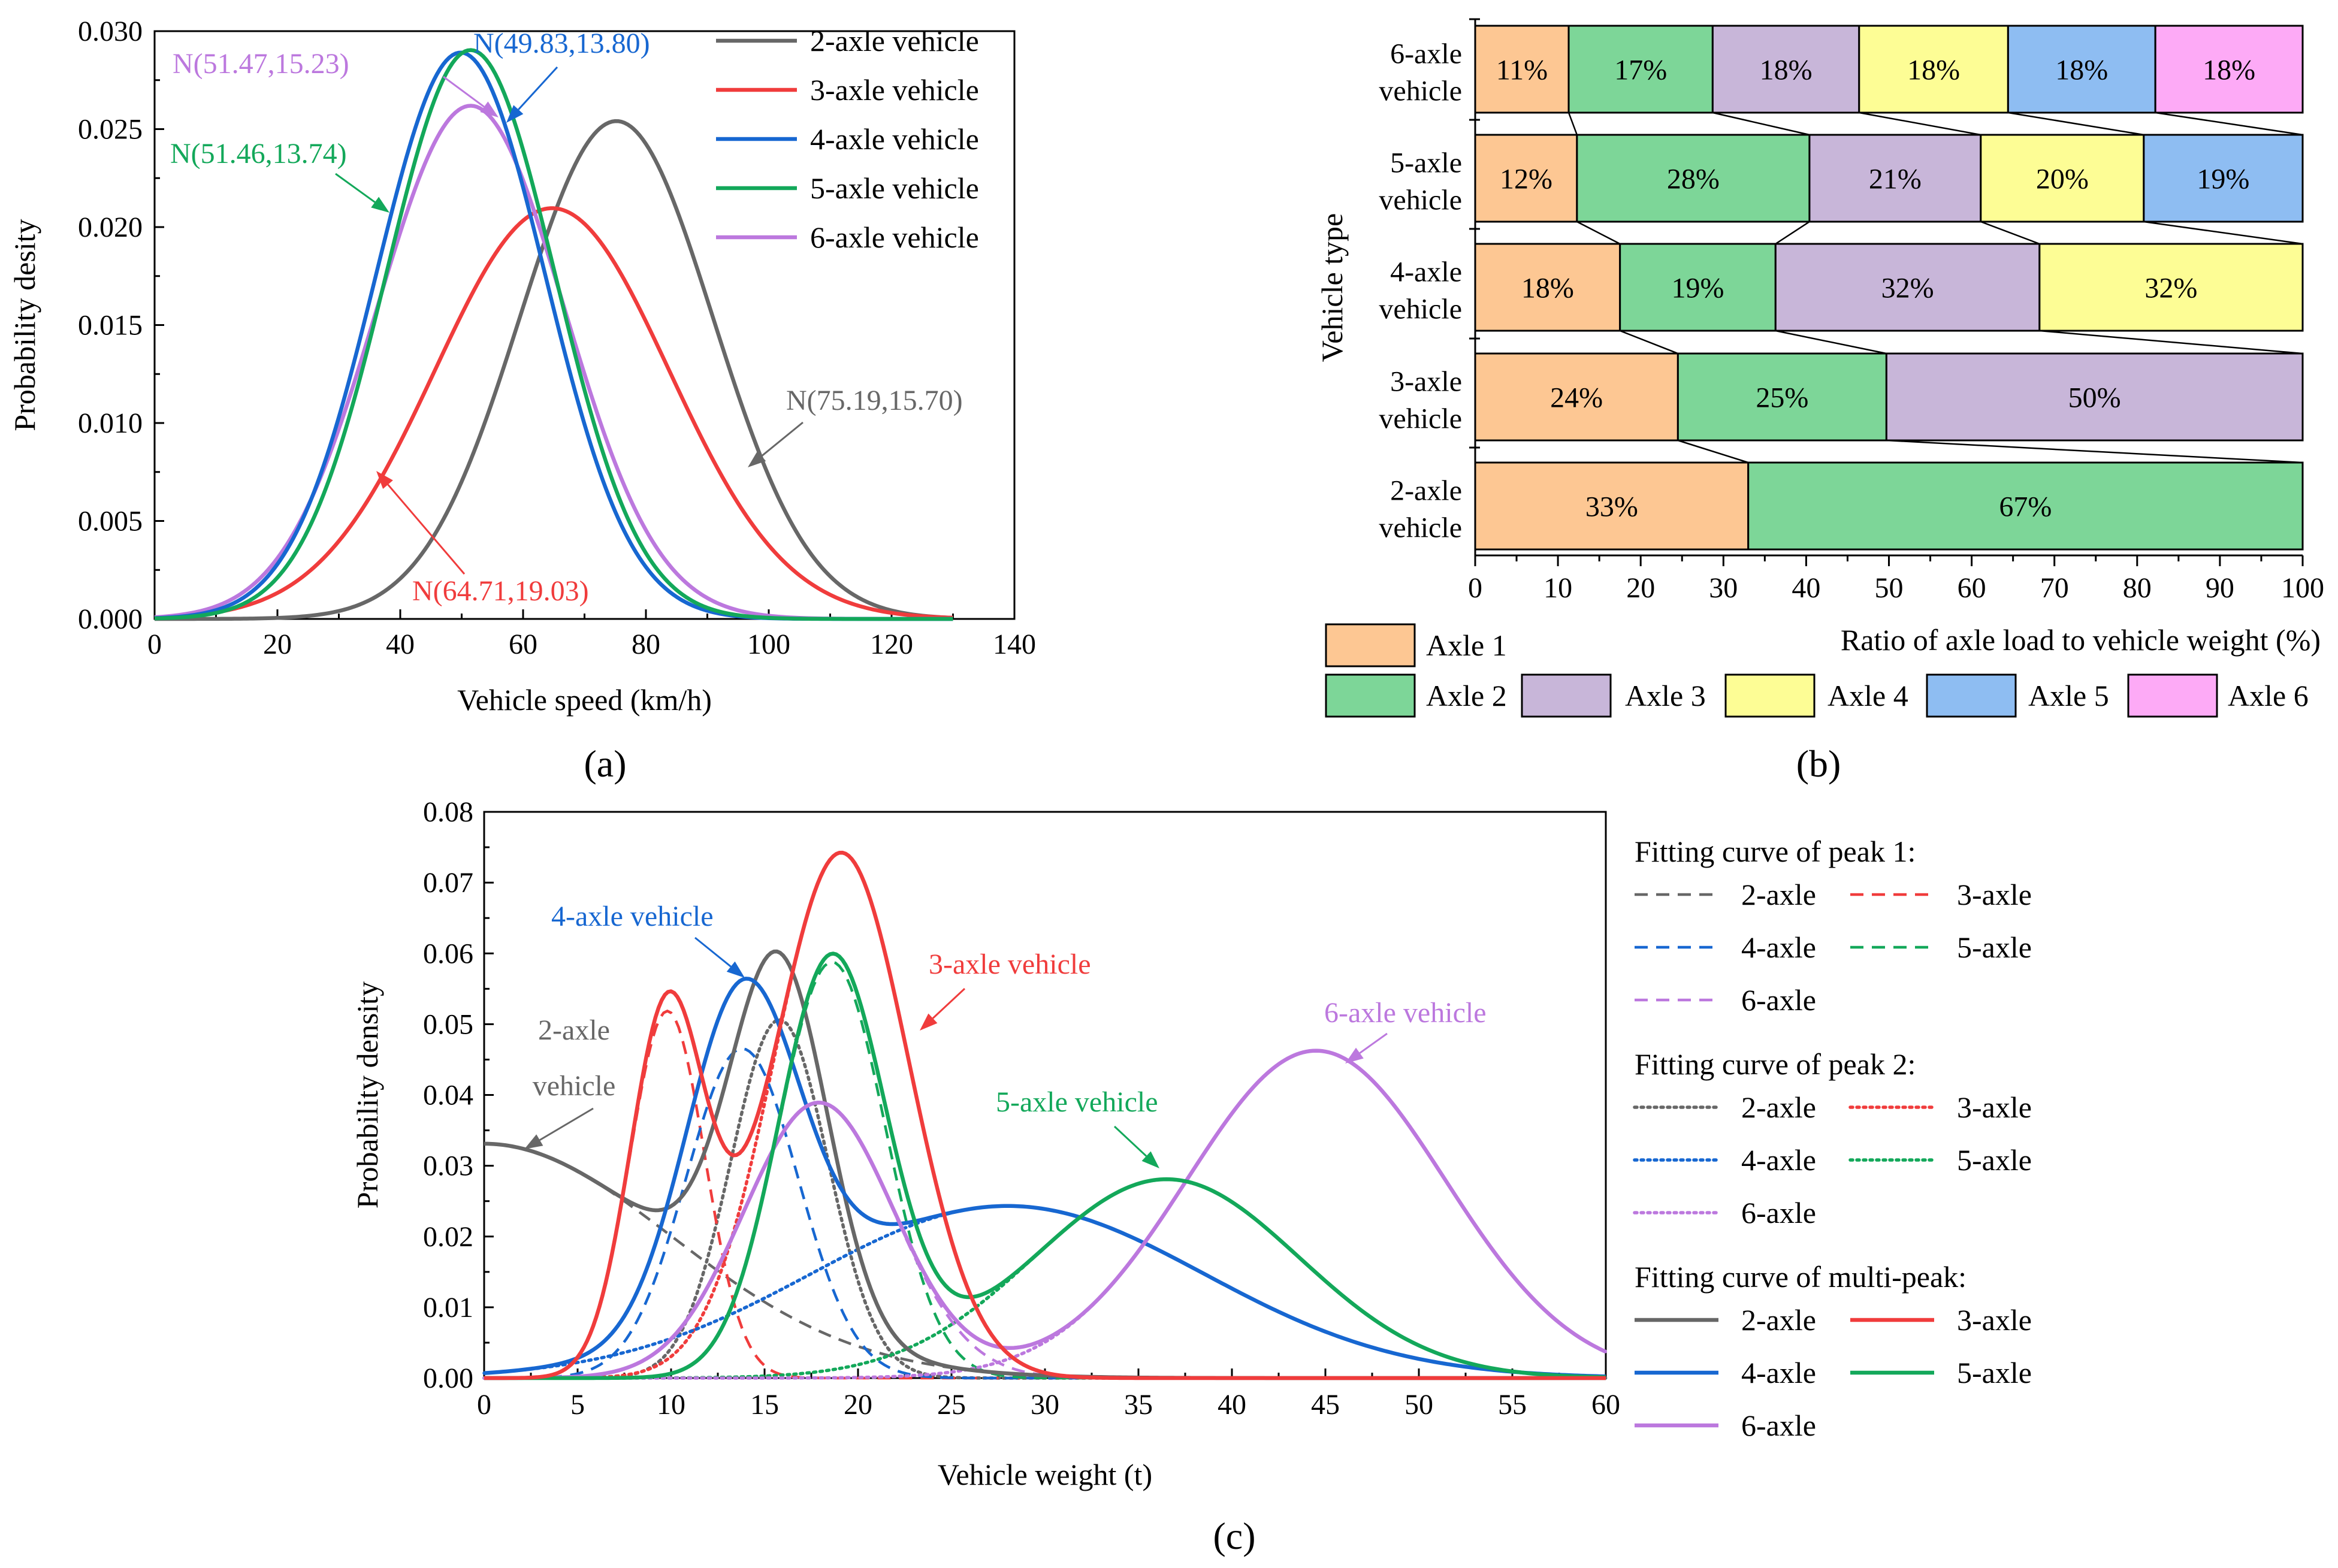 The height and width of the screenshot is (1568, 2338). I want to click on x-axis-title: Vehicle speed (km/h), so click(584, 700).